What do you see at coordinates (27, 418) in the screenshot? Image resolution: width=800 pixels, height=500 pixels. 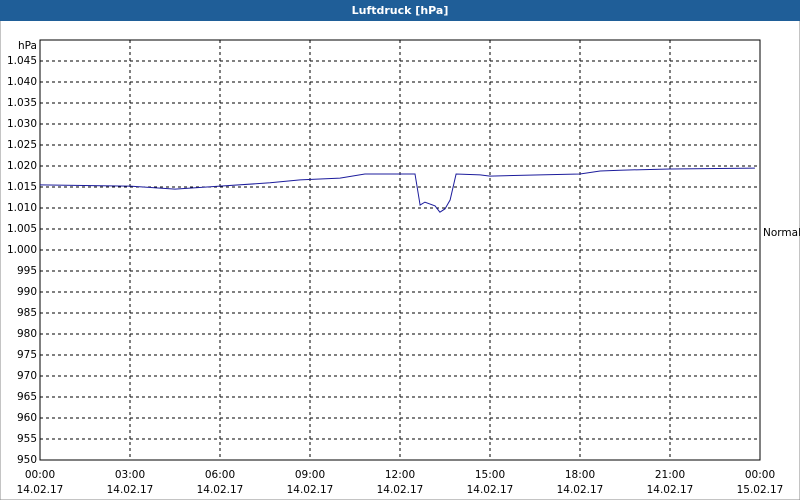 I see `y-tick-label: 960` at bounding box center [27, 418].